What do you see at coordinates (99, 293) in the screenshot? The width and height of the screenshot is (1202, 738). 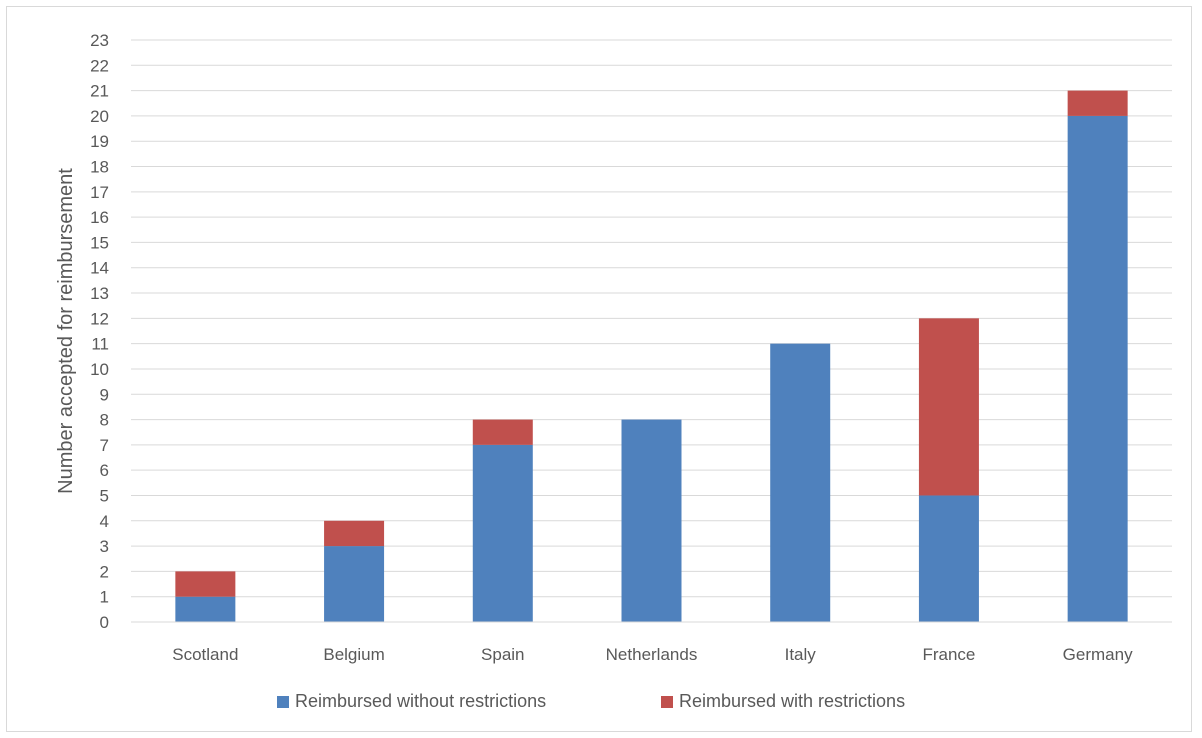 I see `y-tick-label: 13` at bounding box center [99, 293].